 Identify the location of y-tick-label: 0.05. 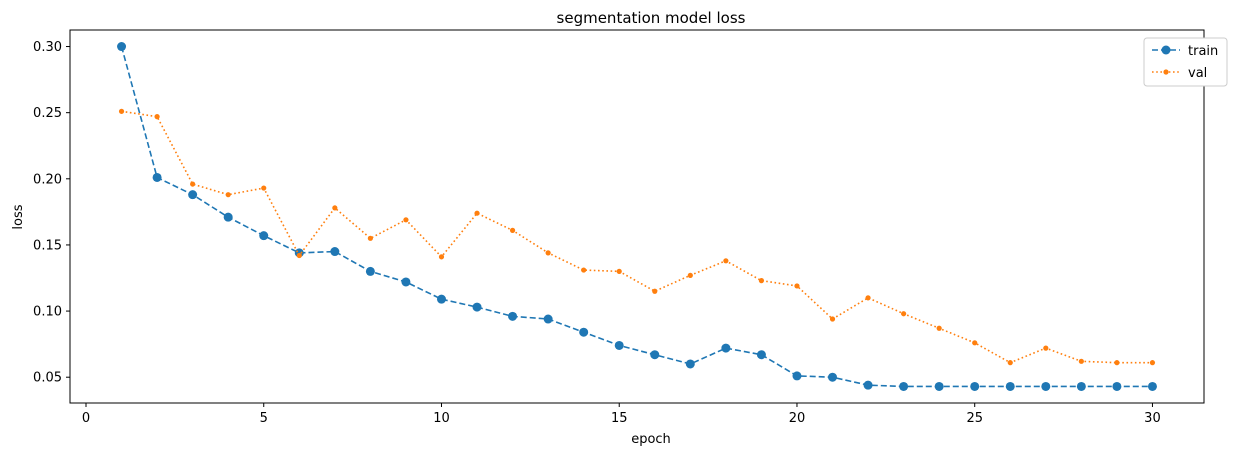
(47, 378).